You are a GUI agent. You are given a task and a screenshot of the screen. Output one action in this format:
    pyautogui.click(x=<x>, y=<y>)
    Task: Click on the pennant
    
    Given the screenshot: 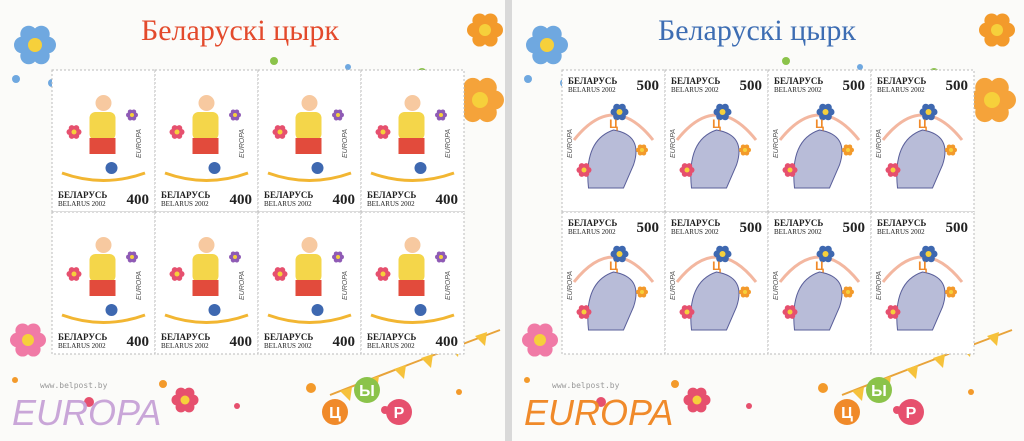 What is the action you would take?
    pyautogui.click(x=912, y=372)
    